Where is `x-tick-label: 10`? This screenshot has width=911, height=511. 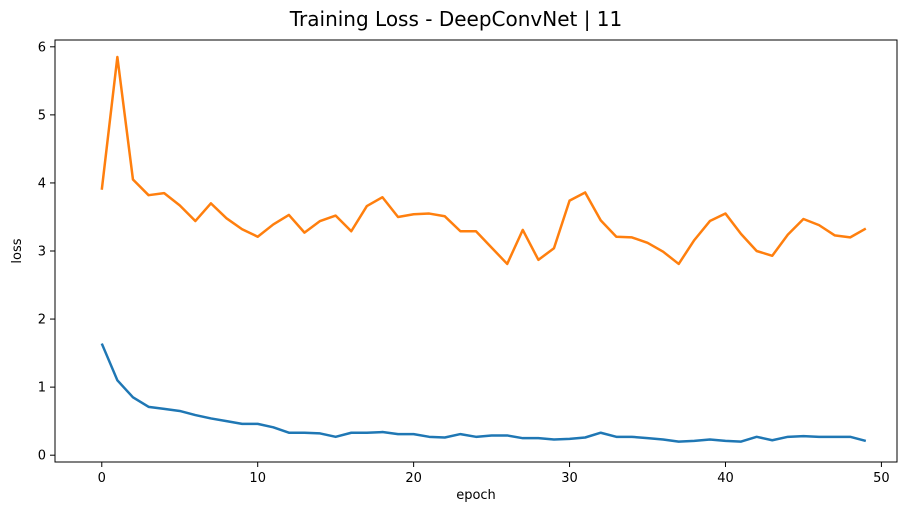 x-tick-label: 10 is located at coordinates (257, 478).